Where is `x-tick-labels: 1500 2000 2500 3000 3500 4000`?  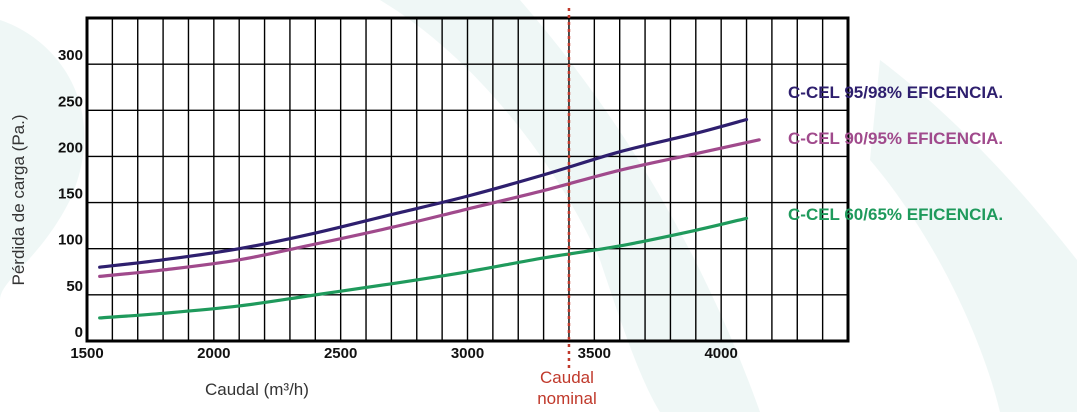
x-tick-labels: 1500 2000 2500 3000 3500 4000 is located at coordinates (404, 353).